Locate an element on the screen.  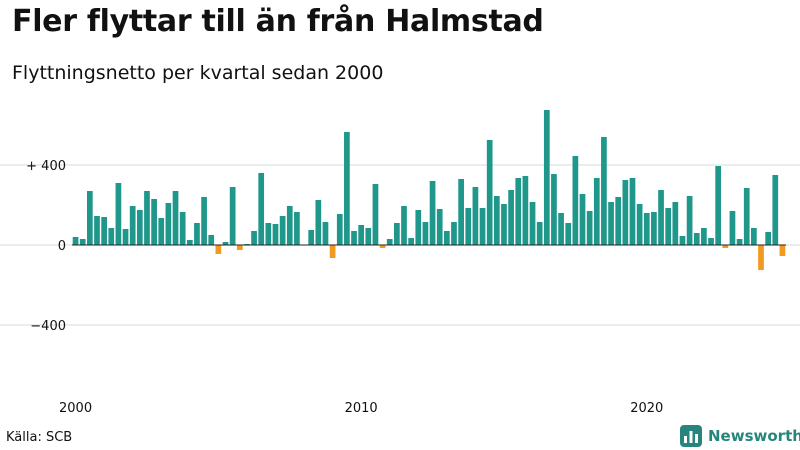
bar: 2014 K2: 185 is located at coordinates (482, 226).